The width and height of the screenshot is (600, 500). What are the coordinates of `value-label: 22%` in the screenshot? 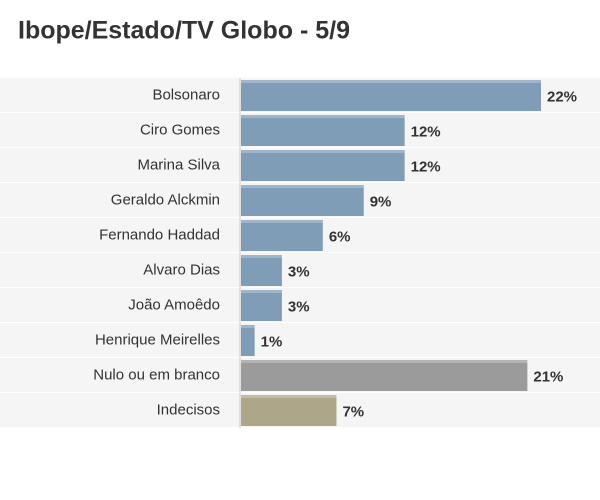 It's located at (562, 96).